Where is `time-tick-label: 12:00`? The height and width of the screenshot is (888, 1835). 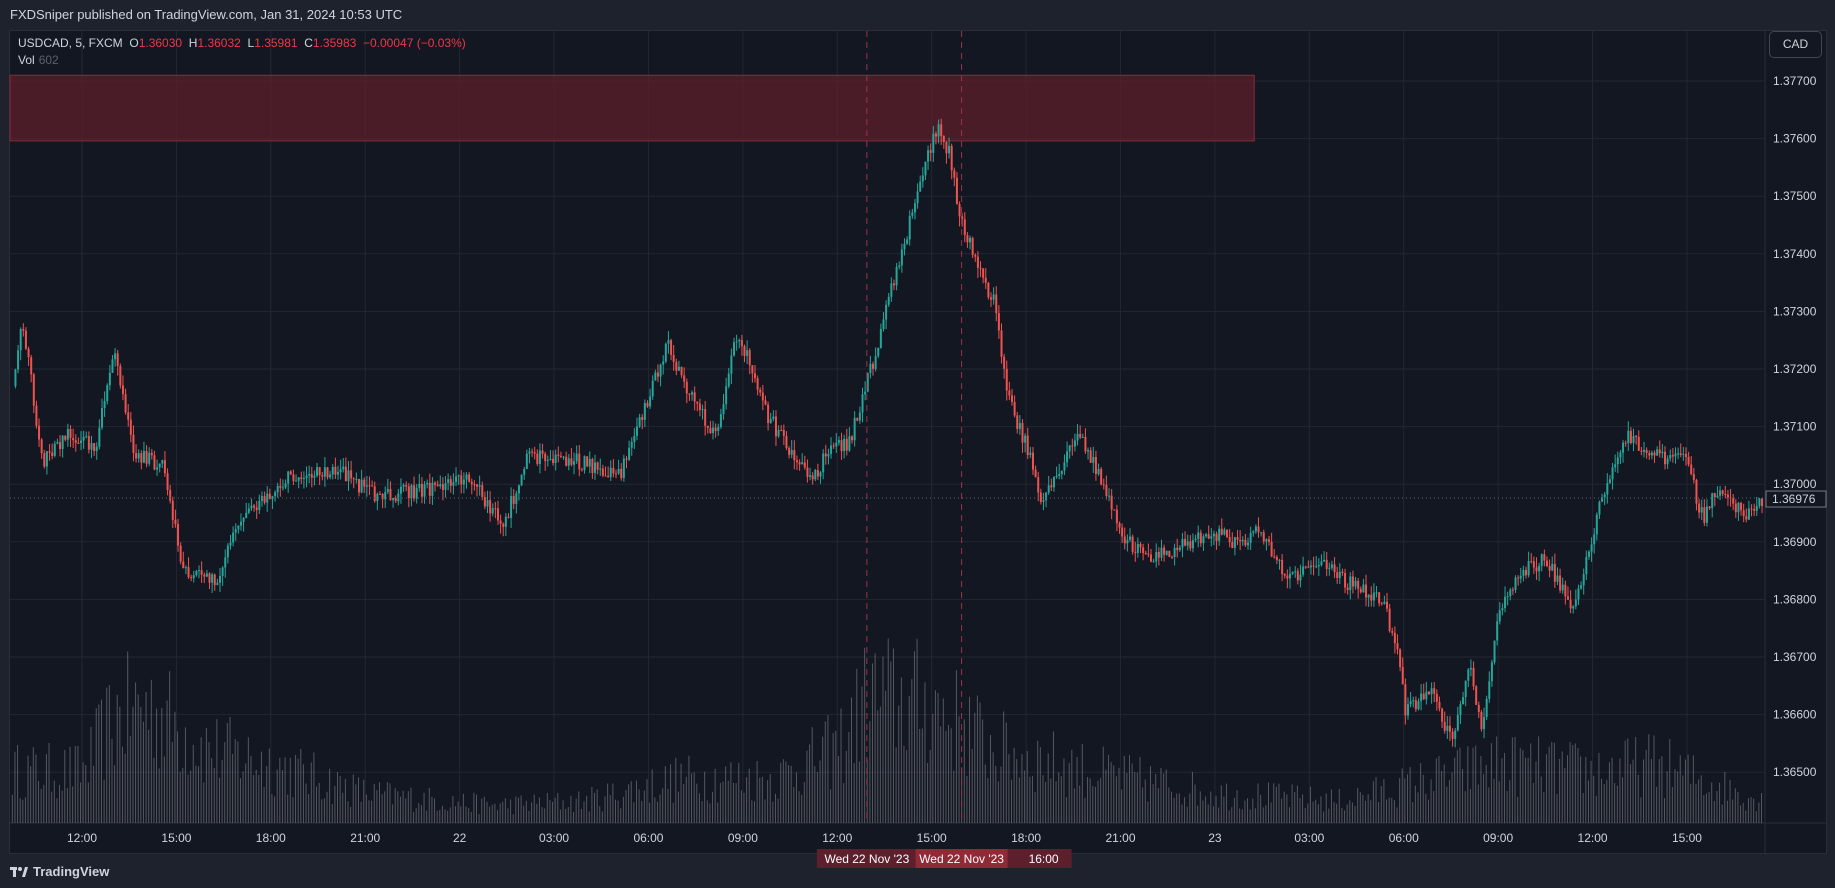
time-tick-label: 12:00 is located at coordinates (837, 838).